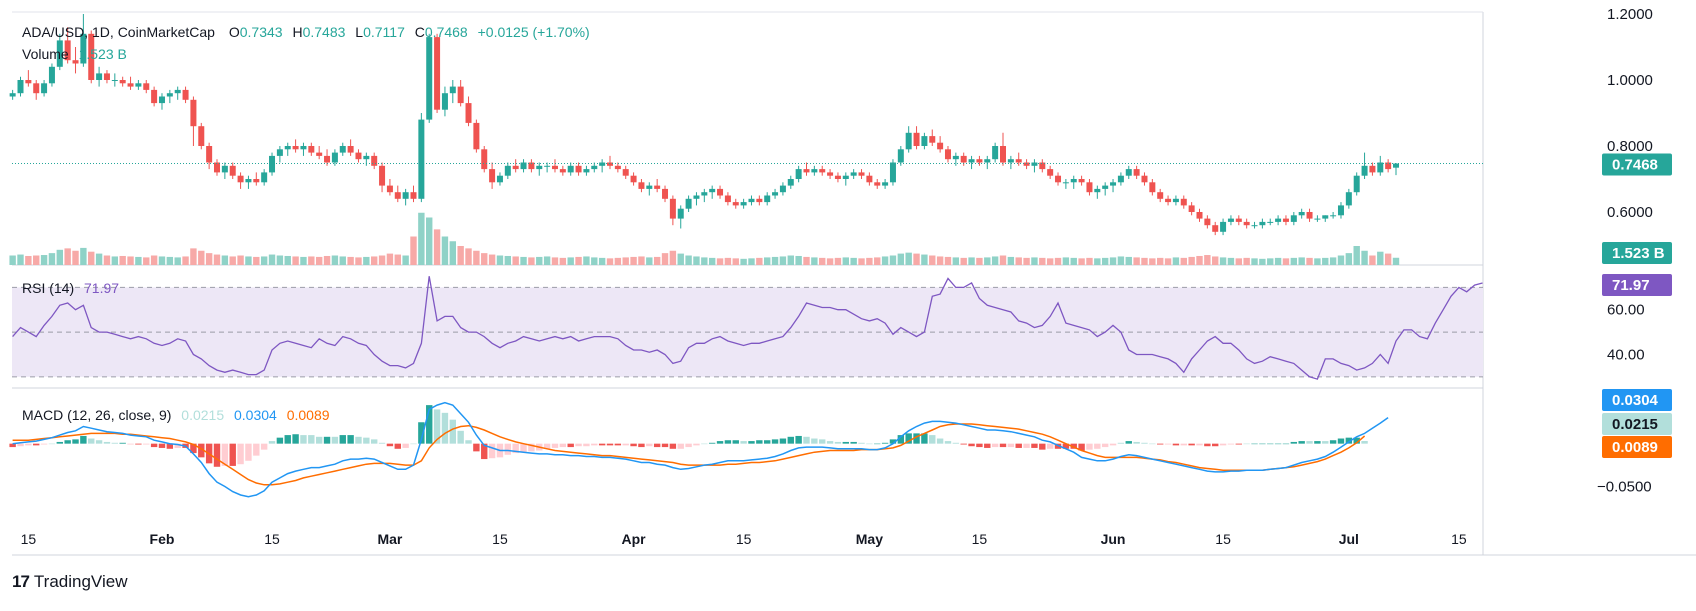 This screenshot has width=1696, height=611. I want to click on volume-badge: 1.523 B, so click(1637, 253).